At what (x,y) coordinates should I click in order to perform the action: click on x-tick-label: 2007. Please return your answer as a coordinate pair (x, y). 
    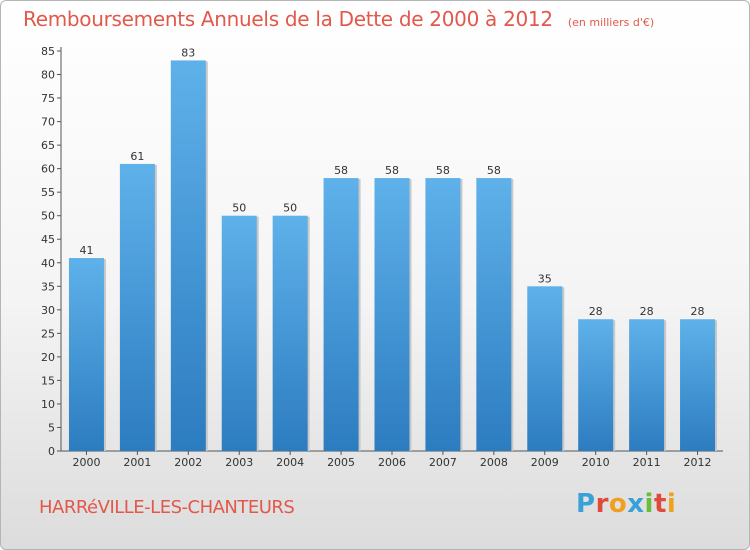
    Looking at the image, I should click on (443, 462).